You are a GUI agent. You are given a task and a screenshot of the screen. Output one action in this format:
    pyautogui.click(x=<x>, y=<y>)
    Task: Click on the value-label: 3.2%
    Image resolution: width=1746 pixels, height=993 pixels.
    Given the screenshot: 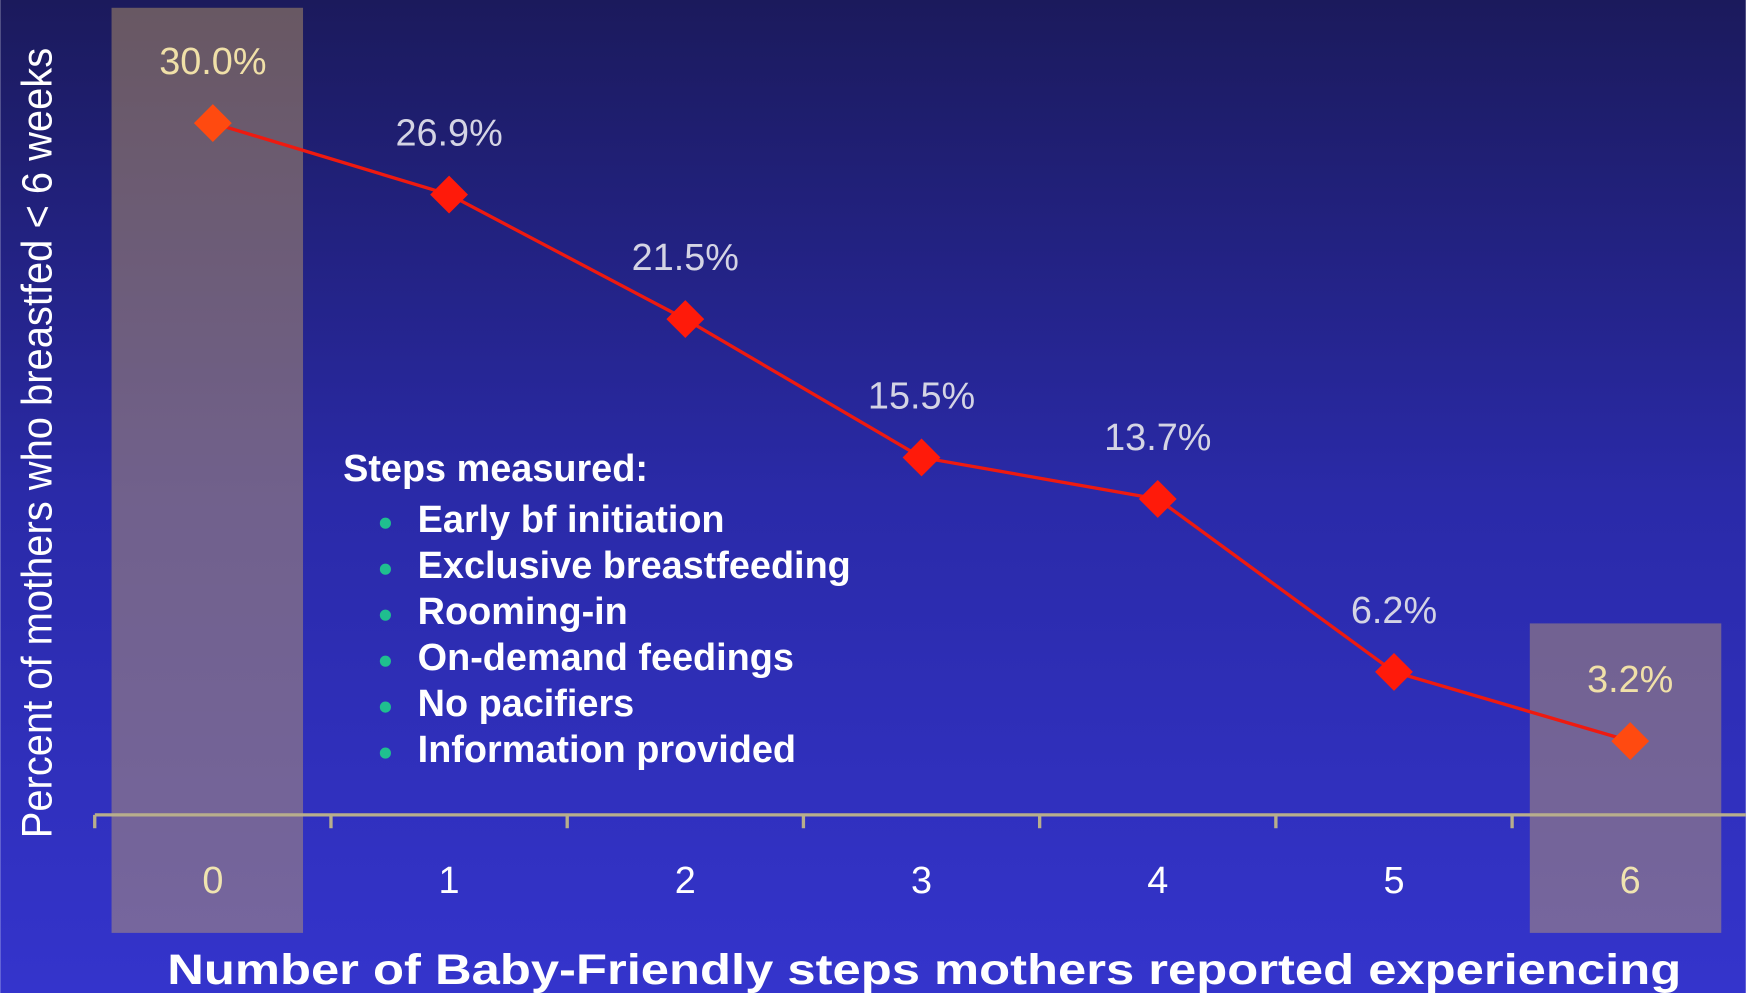 What is the action you would take?
    pyautogui.click(x=1630, y=680)
    